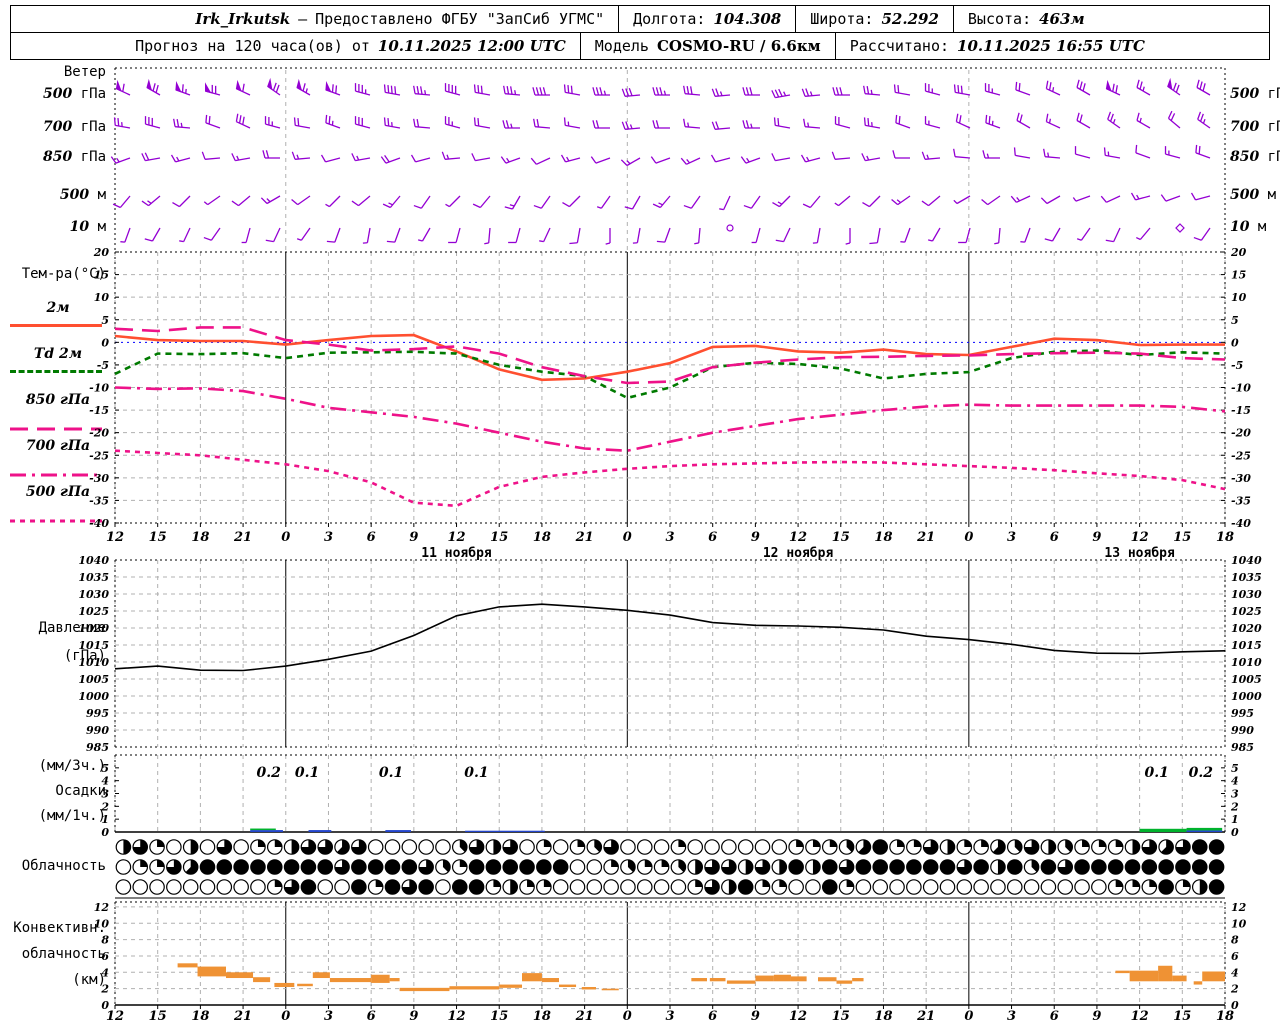 The height and width of the screenshot is (1024, 1280). I want to click on pressure-tick-left: 1000, so click(93, 696).